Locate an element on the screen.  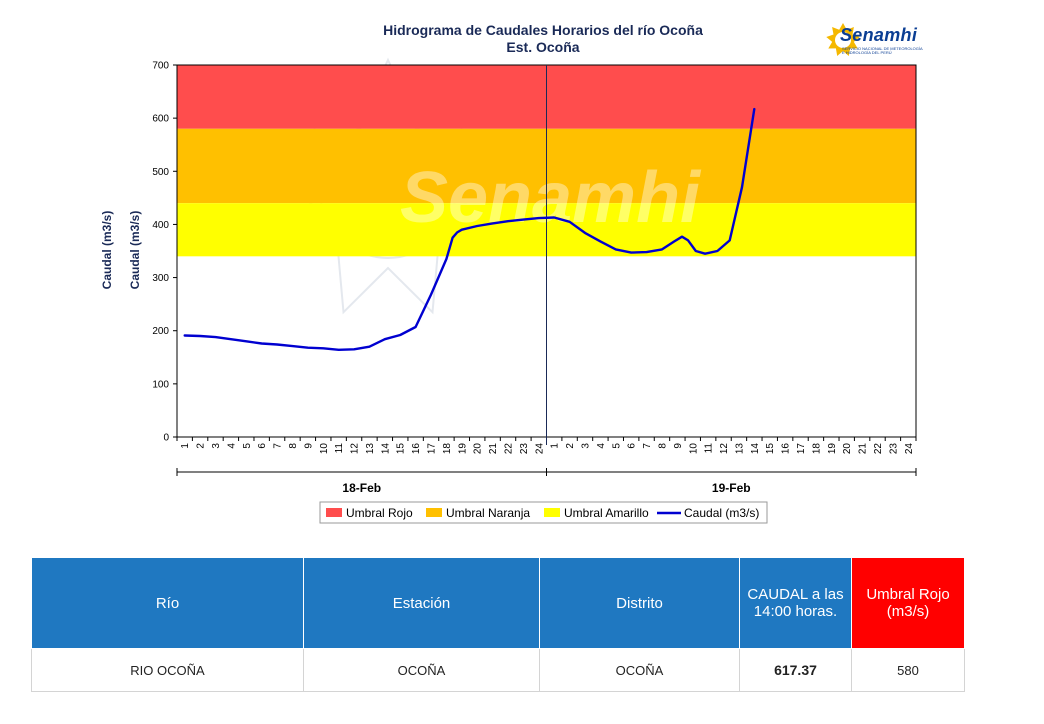
x-tick-label-32: 9 is located at coordinates (678, 446).